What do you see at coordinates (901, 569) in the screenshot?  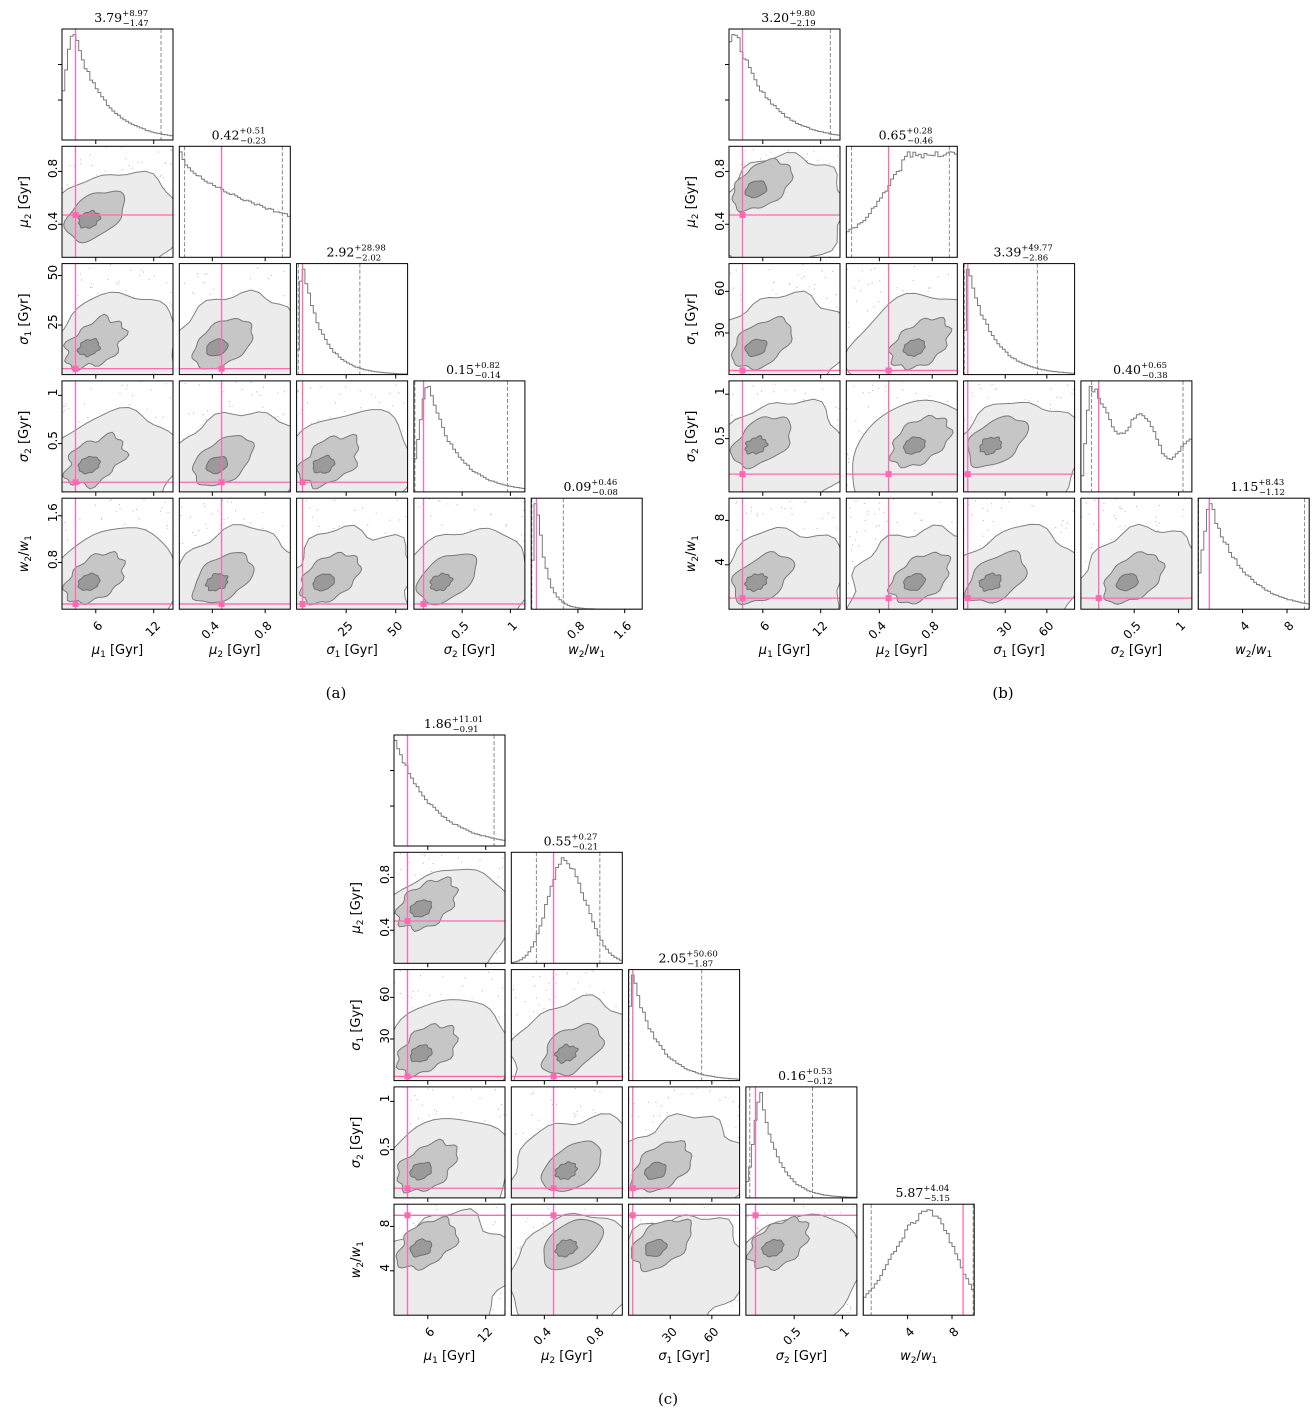 I see `contour-4-1: 0.4 0.8` at bounding box center [901, 569].